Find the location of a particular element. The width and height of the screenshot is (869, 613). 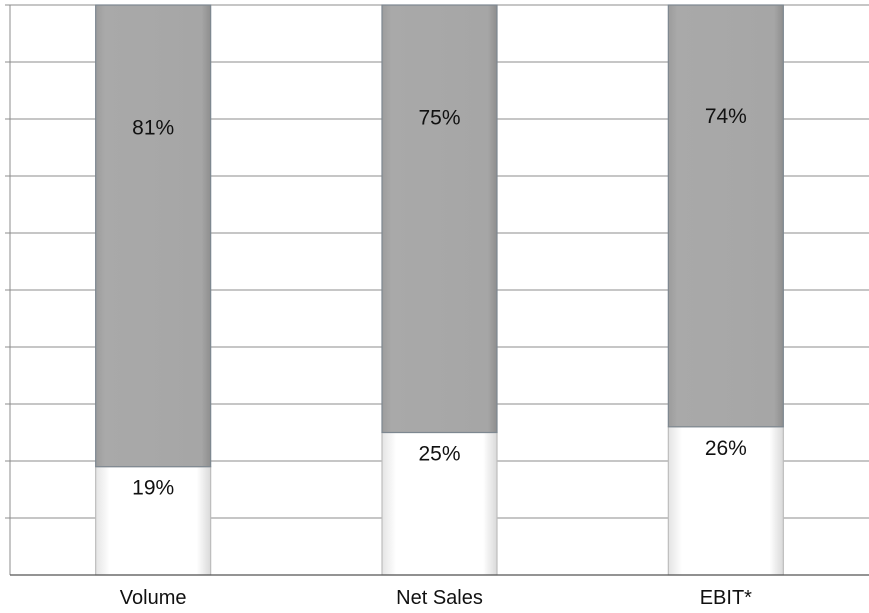

data-label-lower-2: 26% is located at coordinates (726, 448).